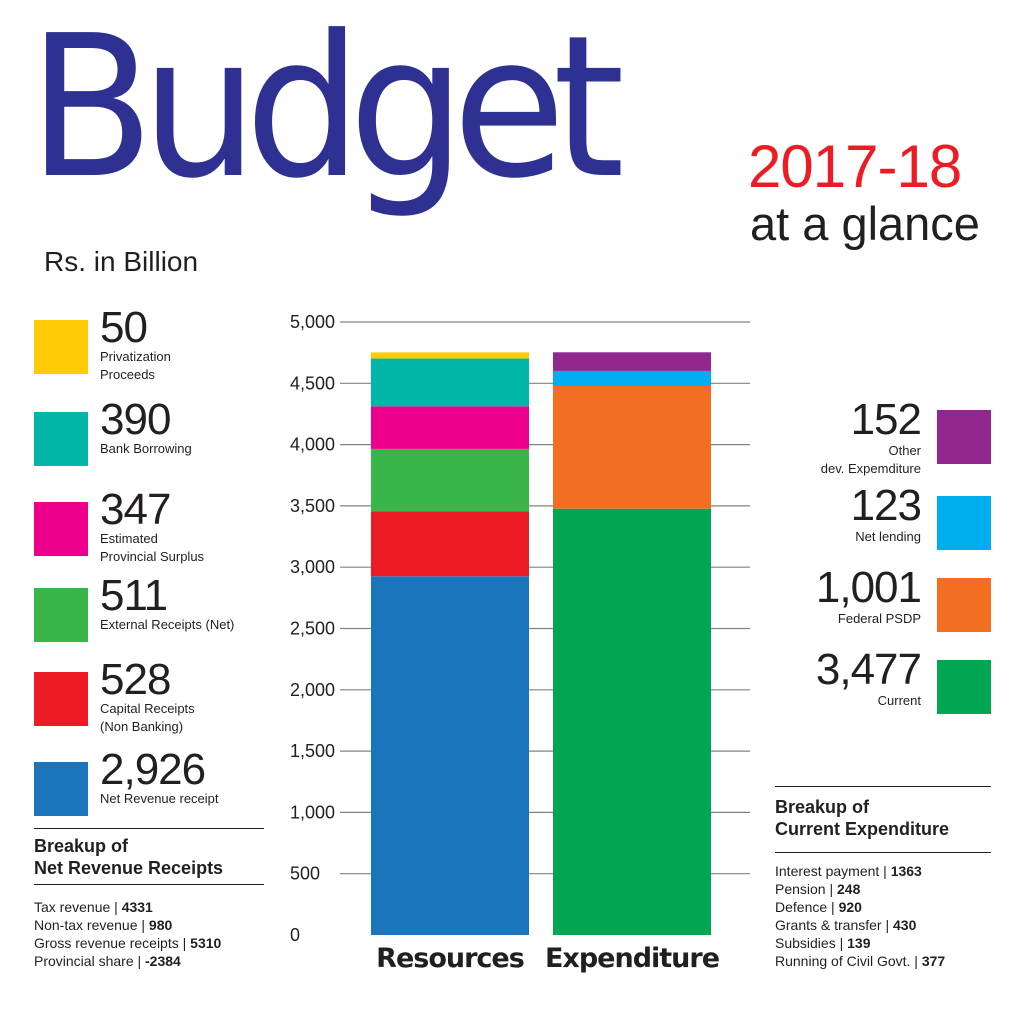 The width and height of the screenshot is (1024, 1014). Describe the element at coordinates (879, 618) in the screenshot. I see `legend-label: Federal PSDP` at that location.